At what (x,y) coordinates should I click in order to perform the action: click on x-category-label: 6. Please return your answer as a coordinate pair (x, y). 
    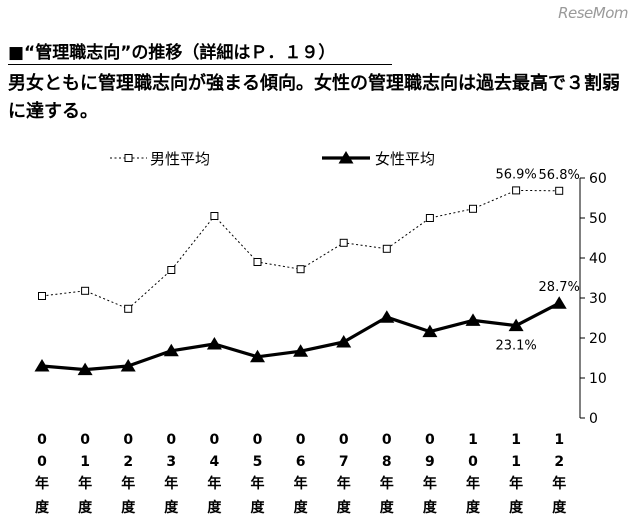
    Looking at the image, I should click on (301, 462).